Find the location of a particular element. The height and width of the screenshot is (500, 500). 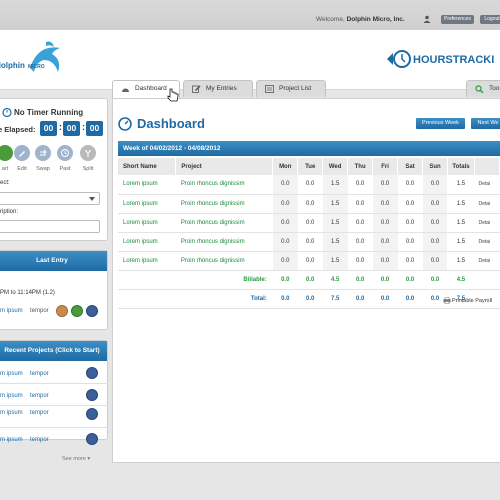

swap-button is located at coordinates (43, 153).